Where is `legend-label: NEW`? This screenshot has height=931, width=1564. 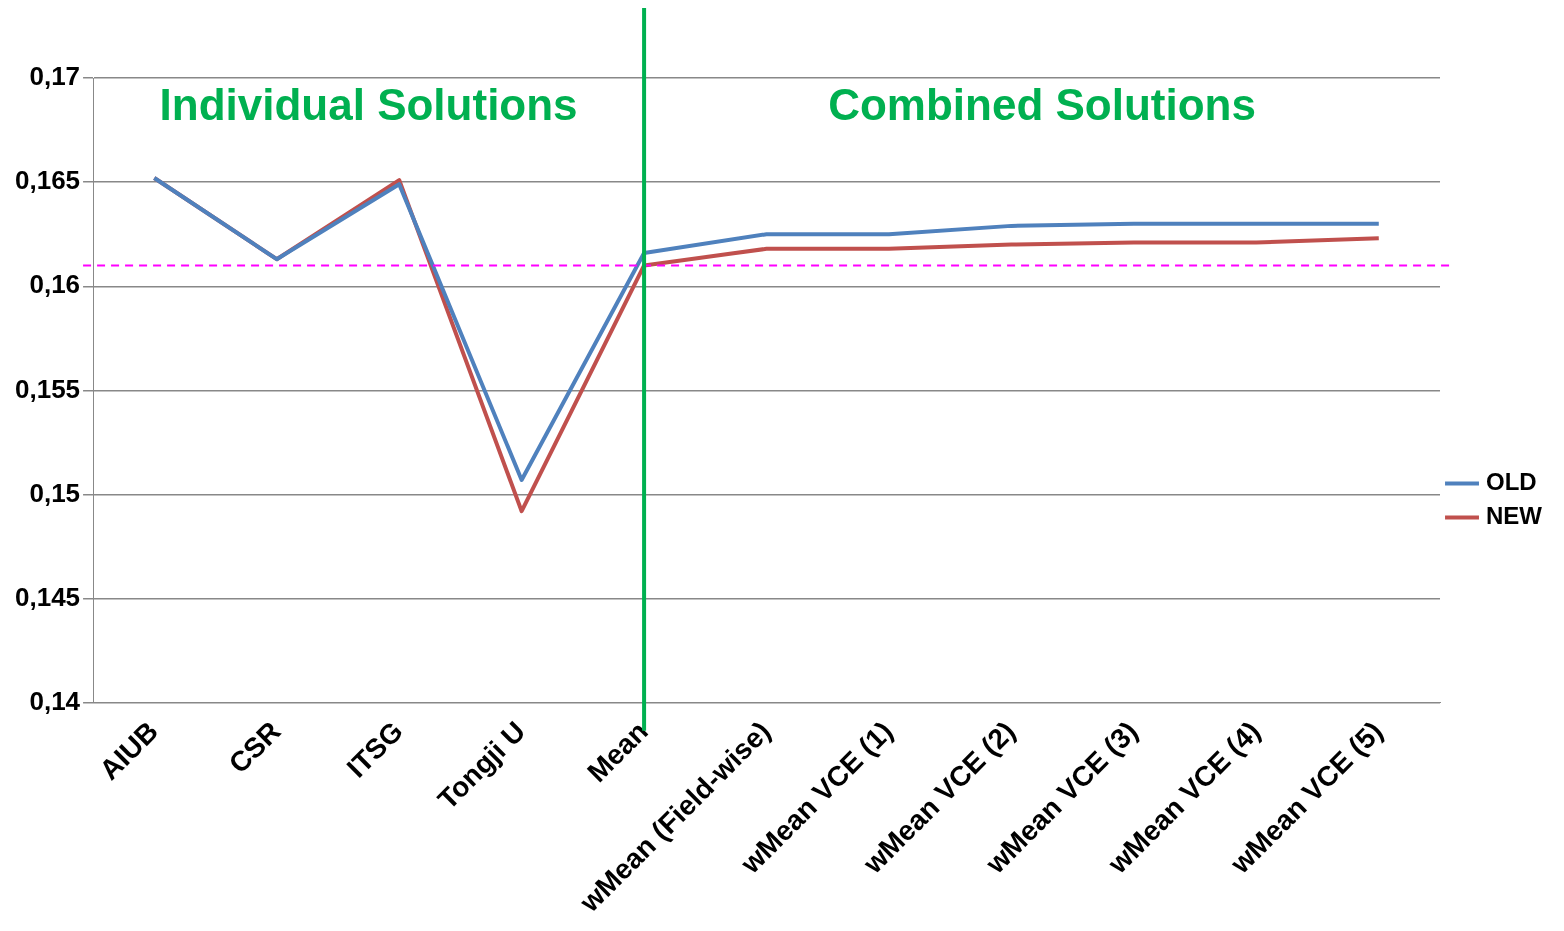 legend-label: NEW is located at coordinates (1514, 516).